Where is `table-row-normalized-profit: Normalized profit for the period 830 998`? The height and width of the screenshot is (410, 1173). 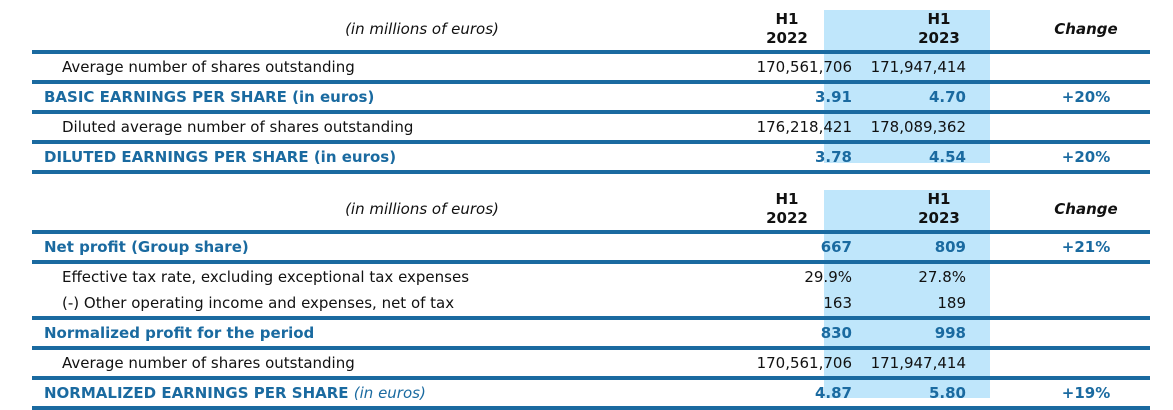 table-row-normalized-profit: Normalized profit for the period 830 998 is located at coordinates (591, 331).